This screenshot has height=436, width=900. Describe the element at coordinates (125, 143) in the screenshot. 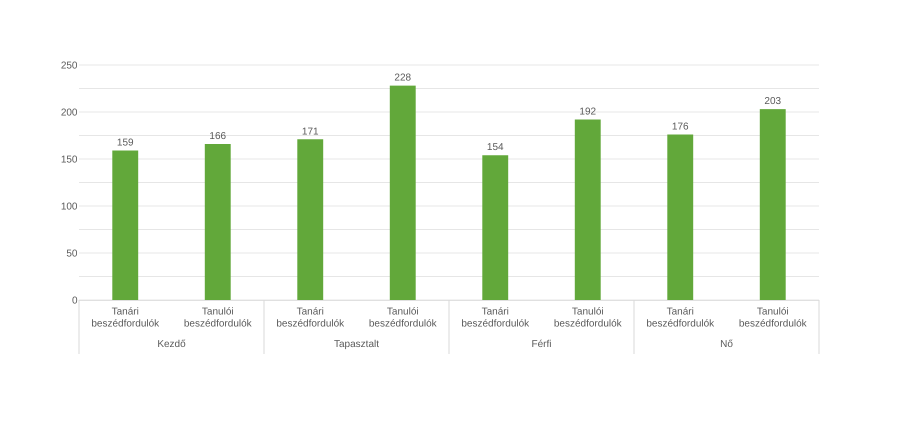

I see `data-label: 159` at that location.